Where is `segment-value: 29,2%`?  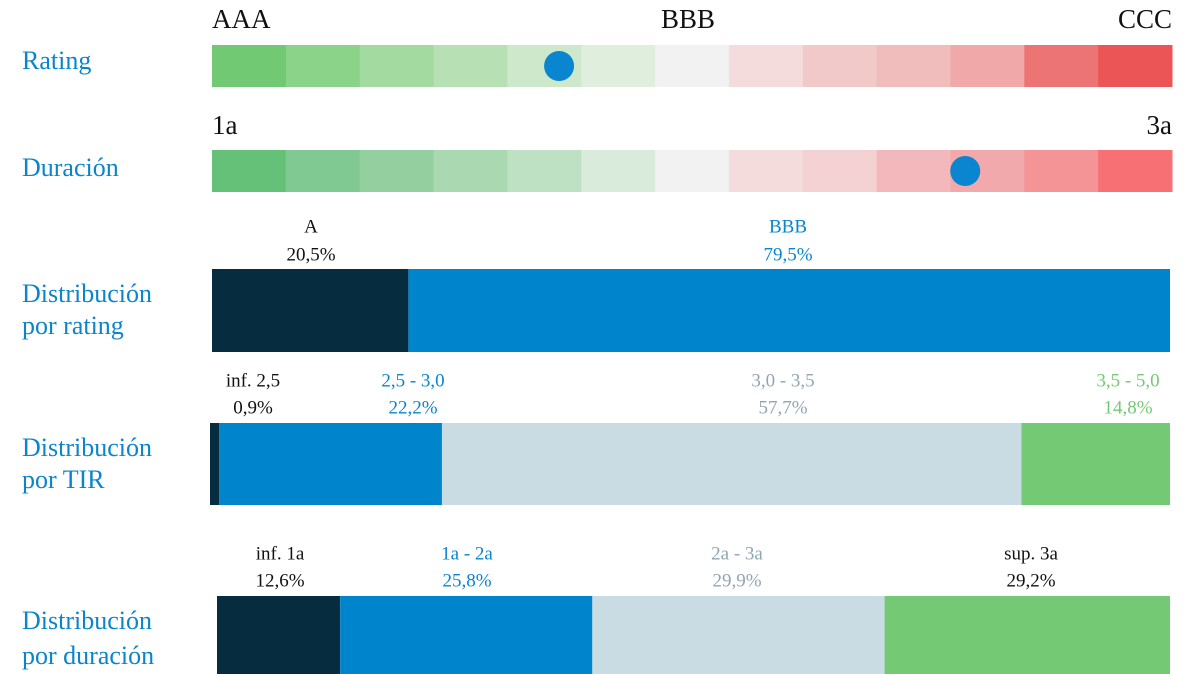 segment-value: 29,2% is located at coordinates (1030, 580).